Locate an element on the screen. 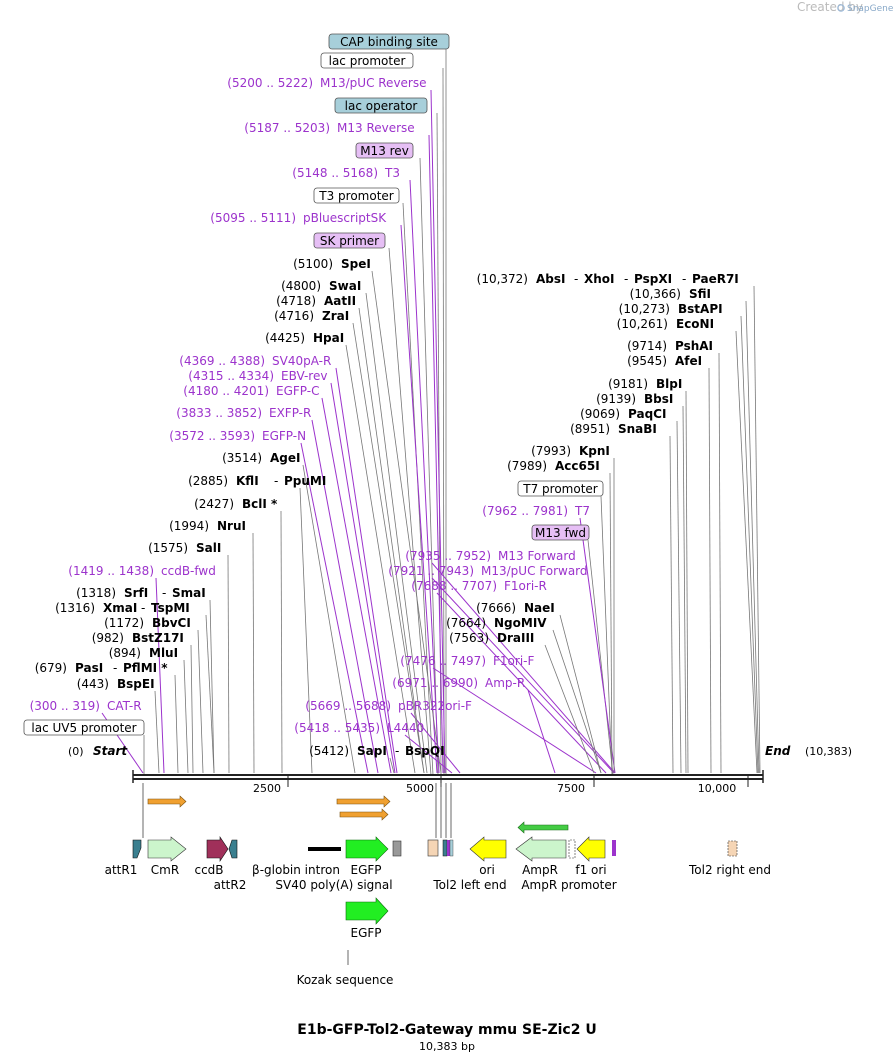 The width and height of the screenshot is (895, 1061). site-position: (443) is located at coordinates (93, 684).